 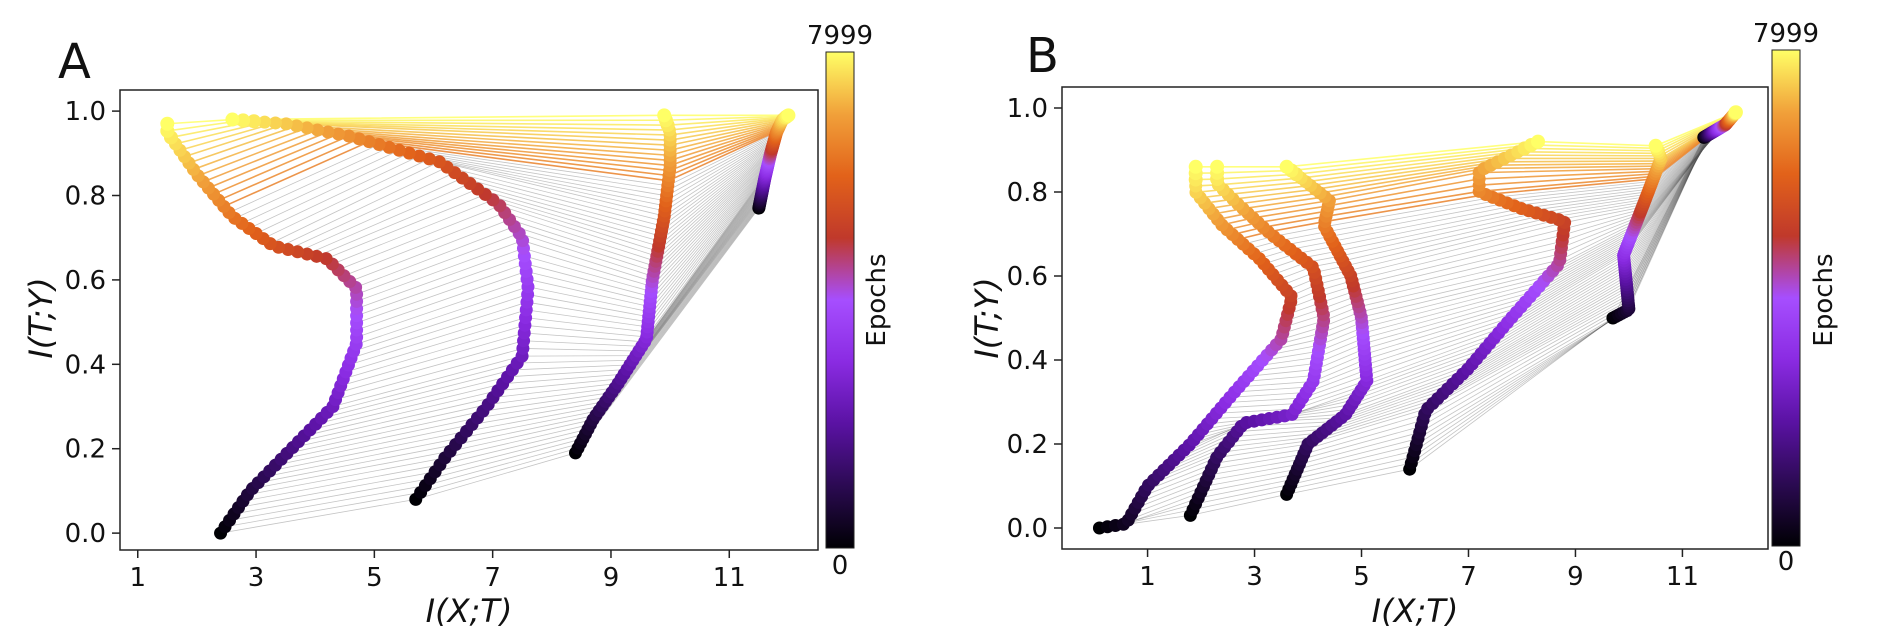 What do you see at coordinates (1824, 299) in the screenshot?
I see `colorbar-title: Epochs` at bounding box center [1824, 299].